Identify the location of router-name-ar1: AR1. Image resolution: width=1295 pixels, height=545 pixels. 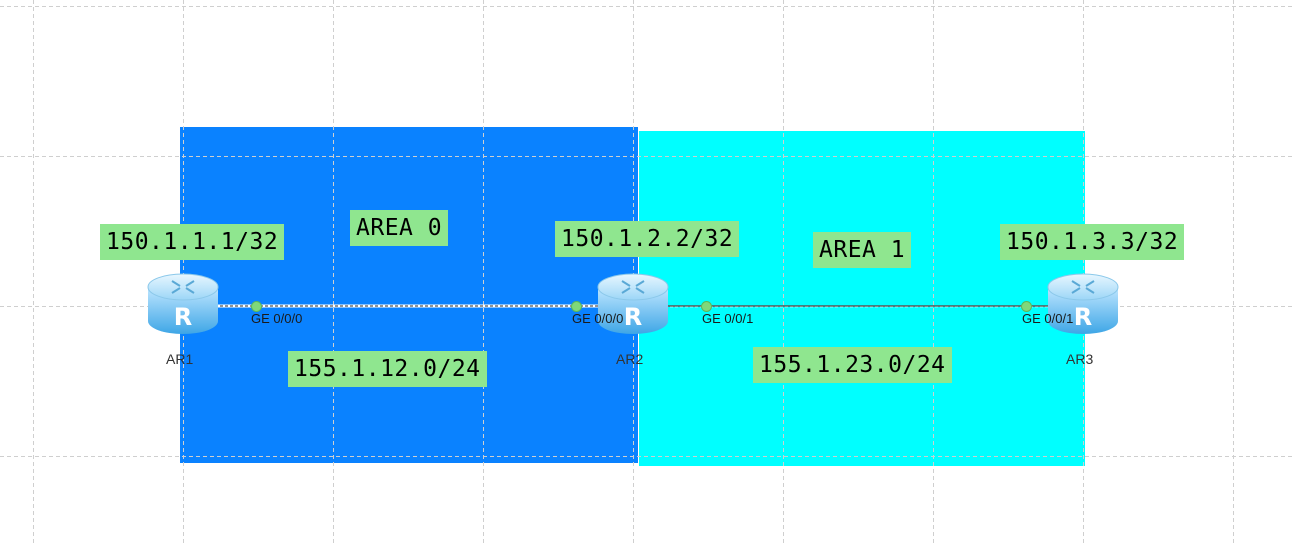
(180, 359).